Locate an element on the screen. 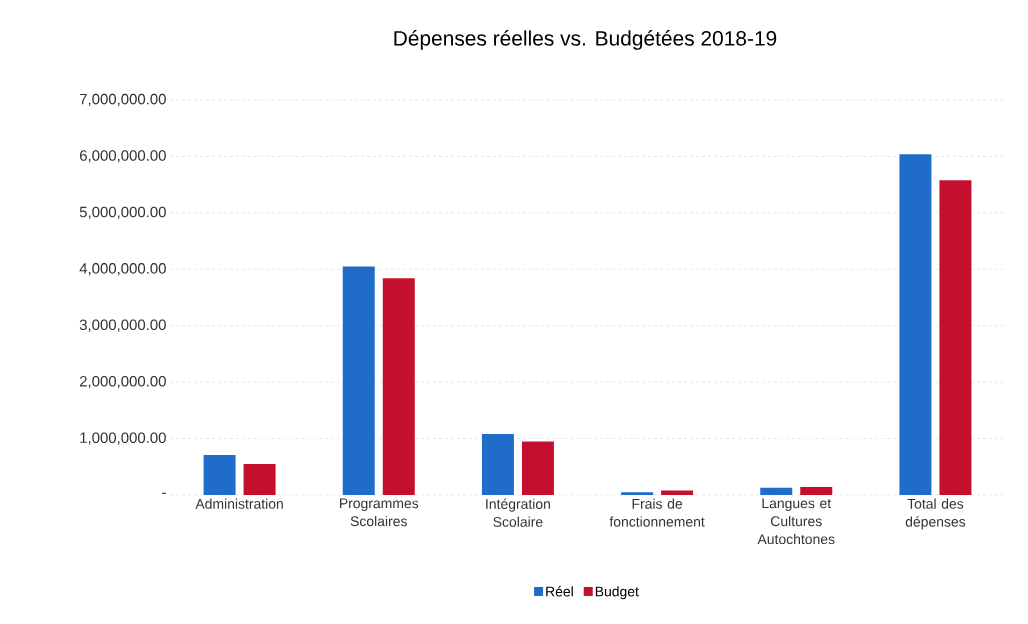  legend-label: Réel is located at coordinates (559, 591).